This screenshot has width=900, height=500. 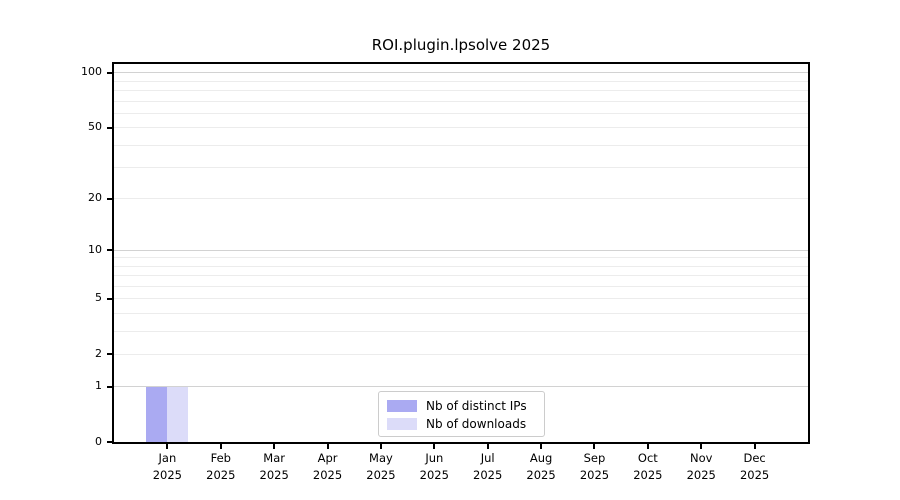 What do you see at coordinates (755, 467) in the screenshot?
I see `x-tick-label-dec: Dec 2025` at bounding box center [755, 467].